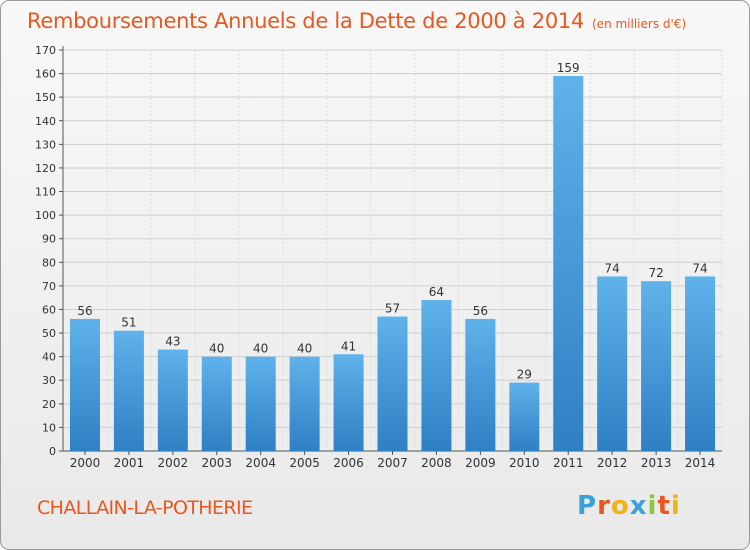 This screenshot has width=750, height=550. I want to click on logo-letter: o, so click(620, 506).